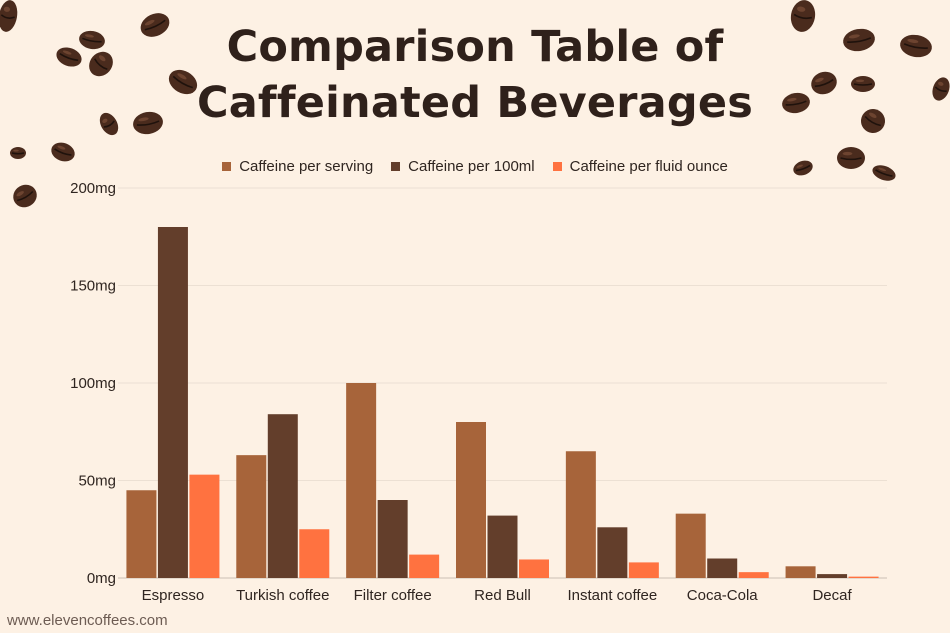 This screenshot has width=950, height=633. What do you see at coordinates (93, 286) in the screenshot?
I see `y-tick-label: 150mg` at bounding box center [93, 286].